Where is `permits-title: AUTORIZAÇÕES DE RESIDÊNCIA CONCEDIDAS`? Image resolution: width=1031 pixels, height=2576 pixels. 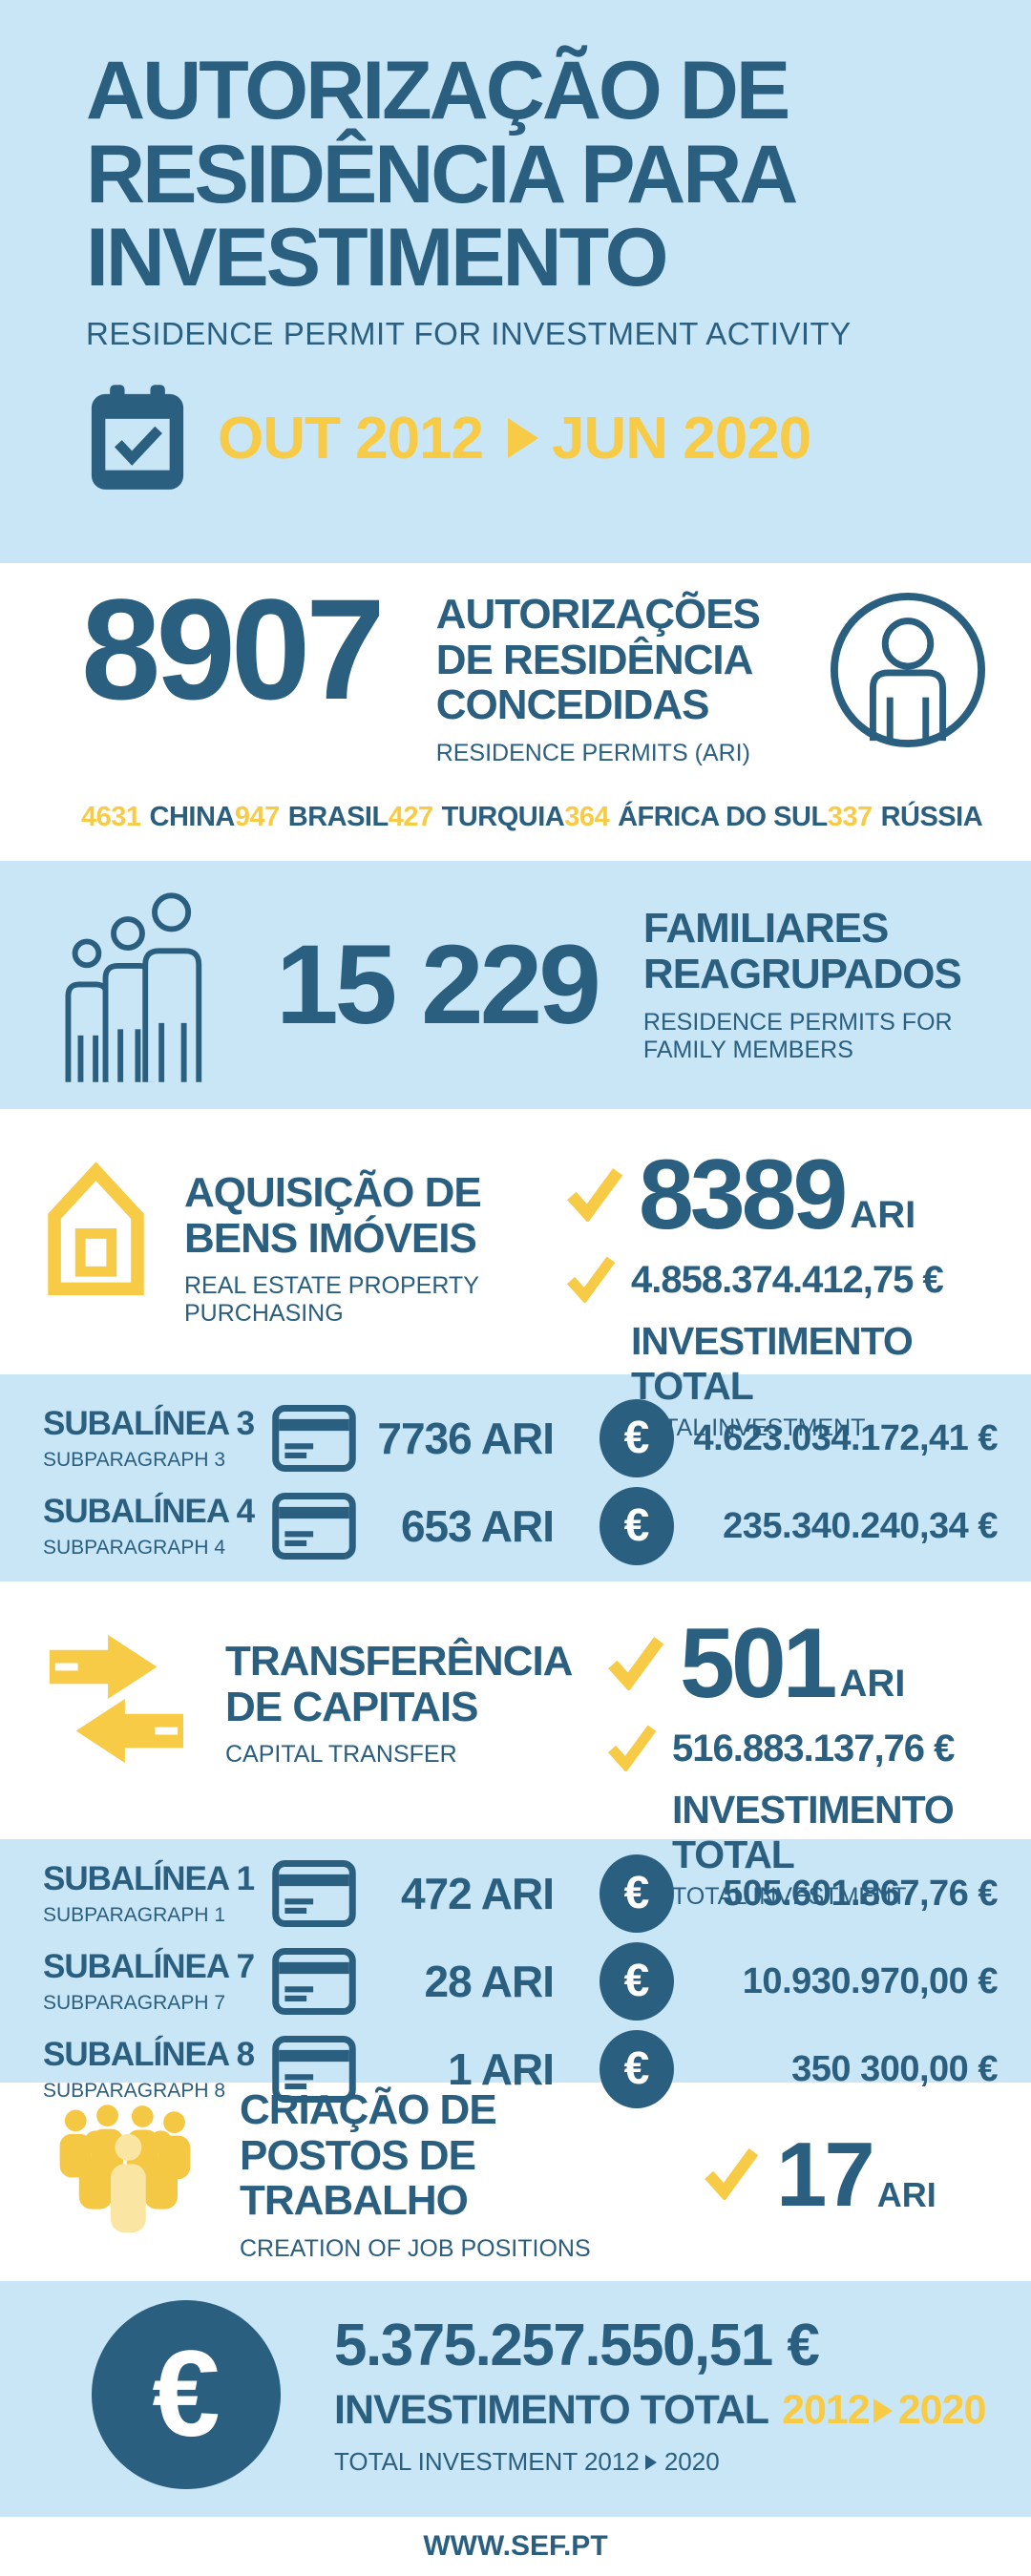
permits-title: AUTORIZAÇÕES DE RESIDÊNCIA CONCEDIDAS is located at coordinates (598, 660).